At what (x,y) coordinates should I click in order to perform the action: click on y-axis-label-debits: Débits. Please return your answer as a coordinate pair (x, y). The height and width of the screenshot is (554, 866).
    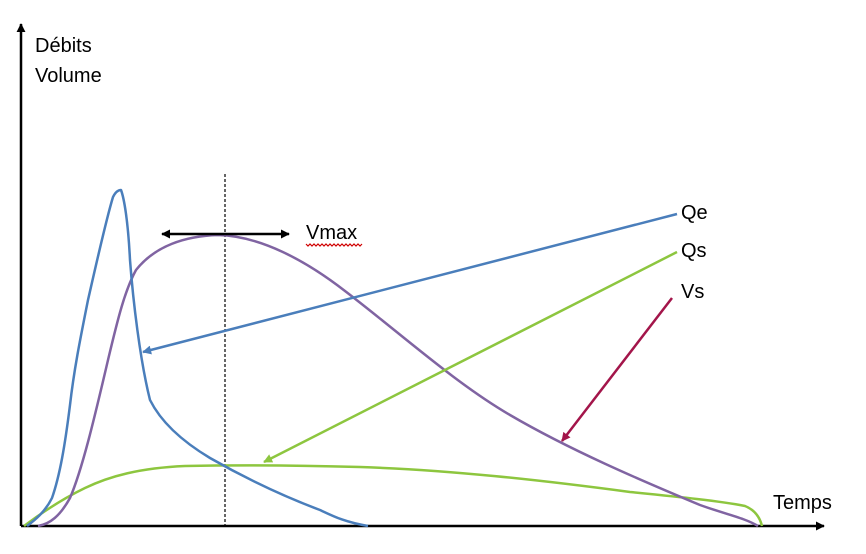
    Looking at the image, I should click on (63, 46).